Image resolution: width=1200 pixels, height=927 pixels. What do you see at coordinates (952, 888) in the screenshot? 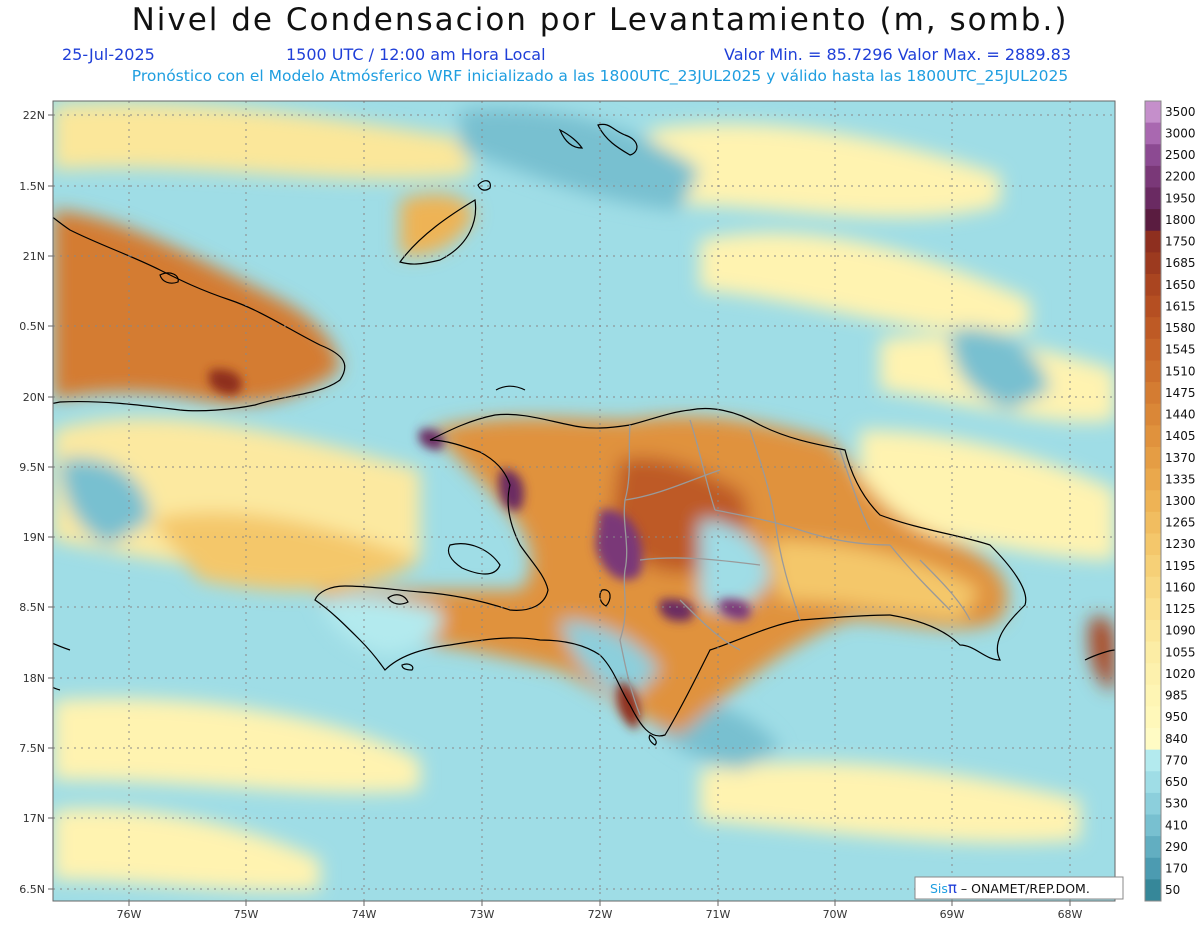
I see `pi-icon: π` at bounding box center [952, 888].